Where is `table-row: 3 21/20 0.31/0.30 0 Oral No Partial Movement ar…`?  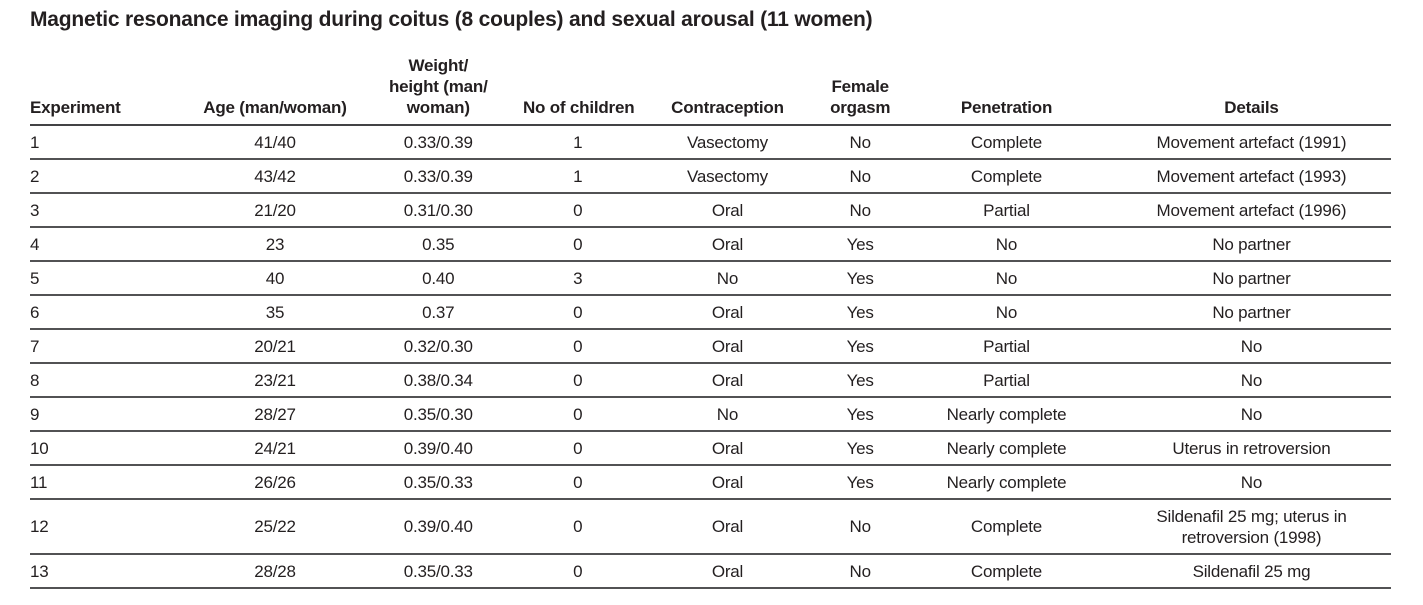
table-row: 3 21/20 0.31/0.30 0 Oral No Partial Movement ar… is located at coordinates (710, 210).